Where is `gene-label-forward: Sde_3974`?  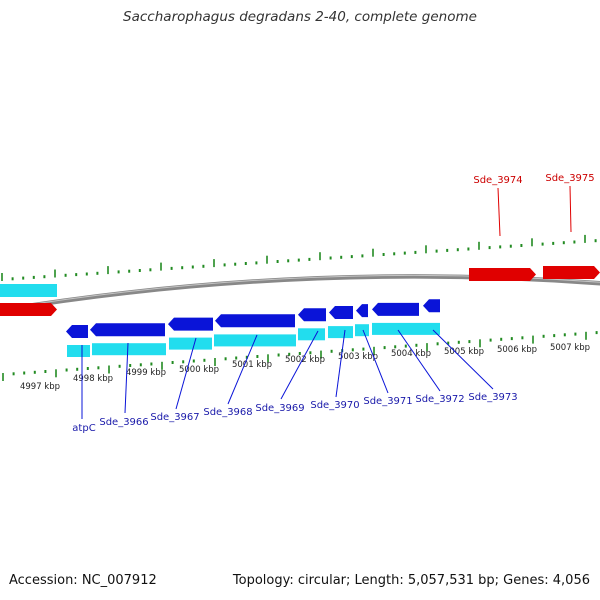 gene-label-forward: Sde_3974 is located at coordinates (497, 180).